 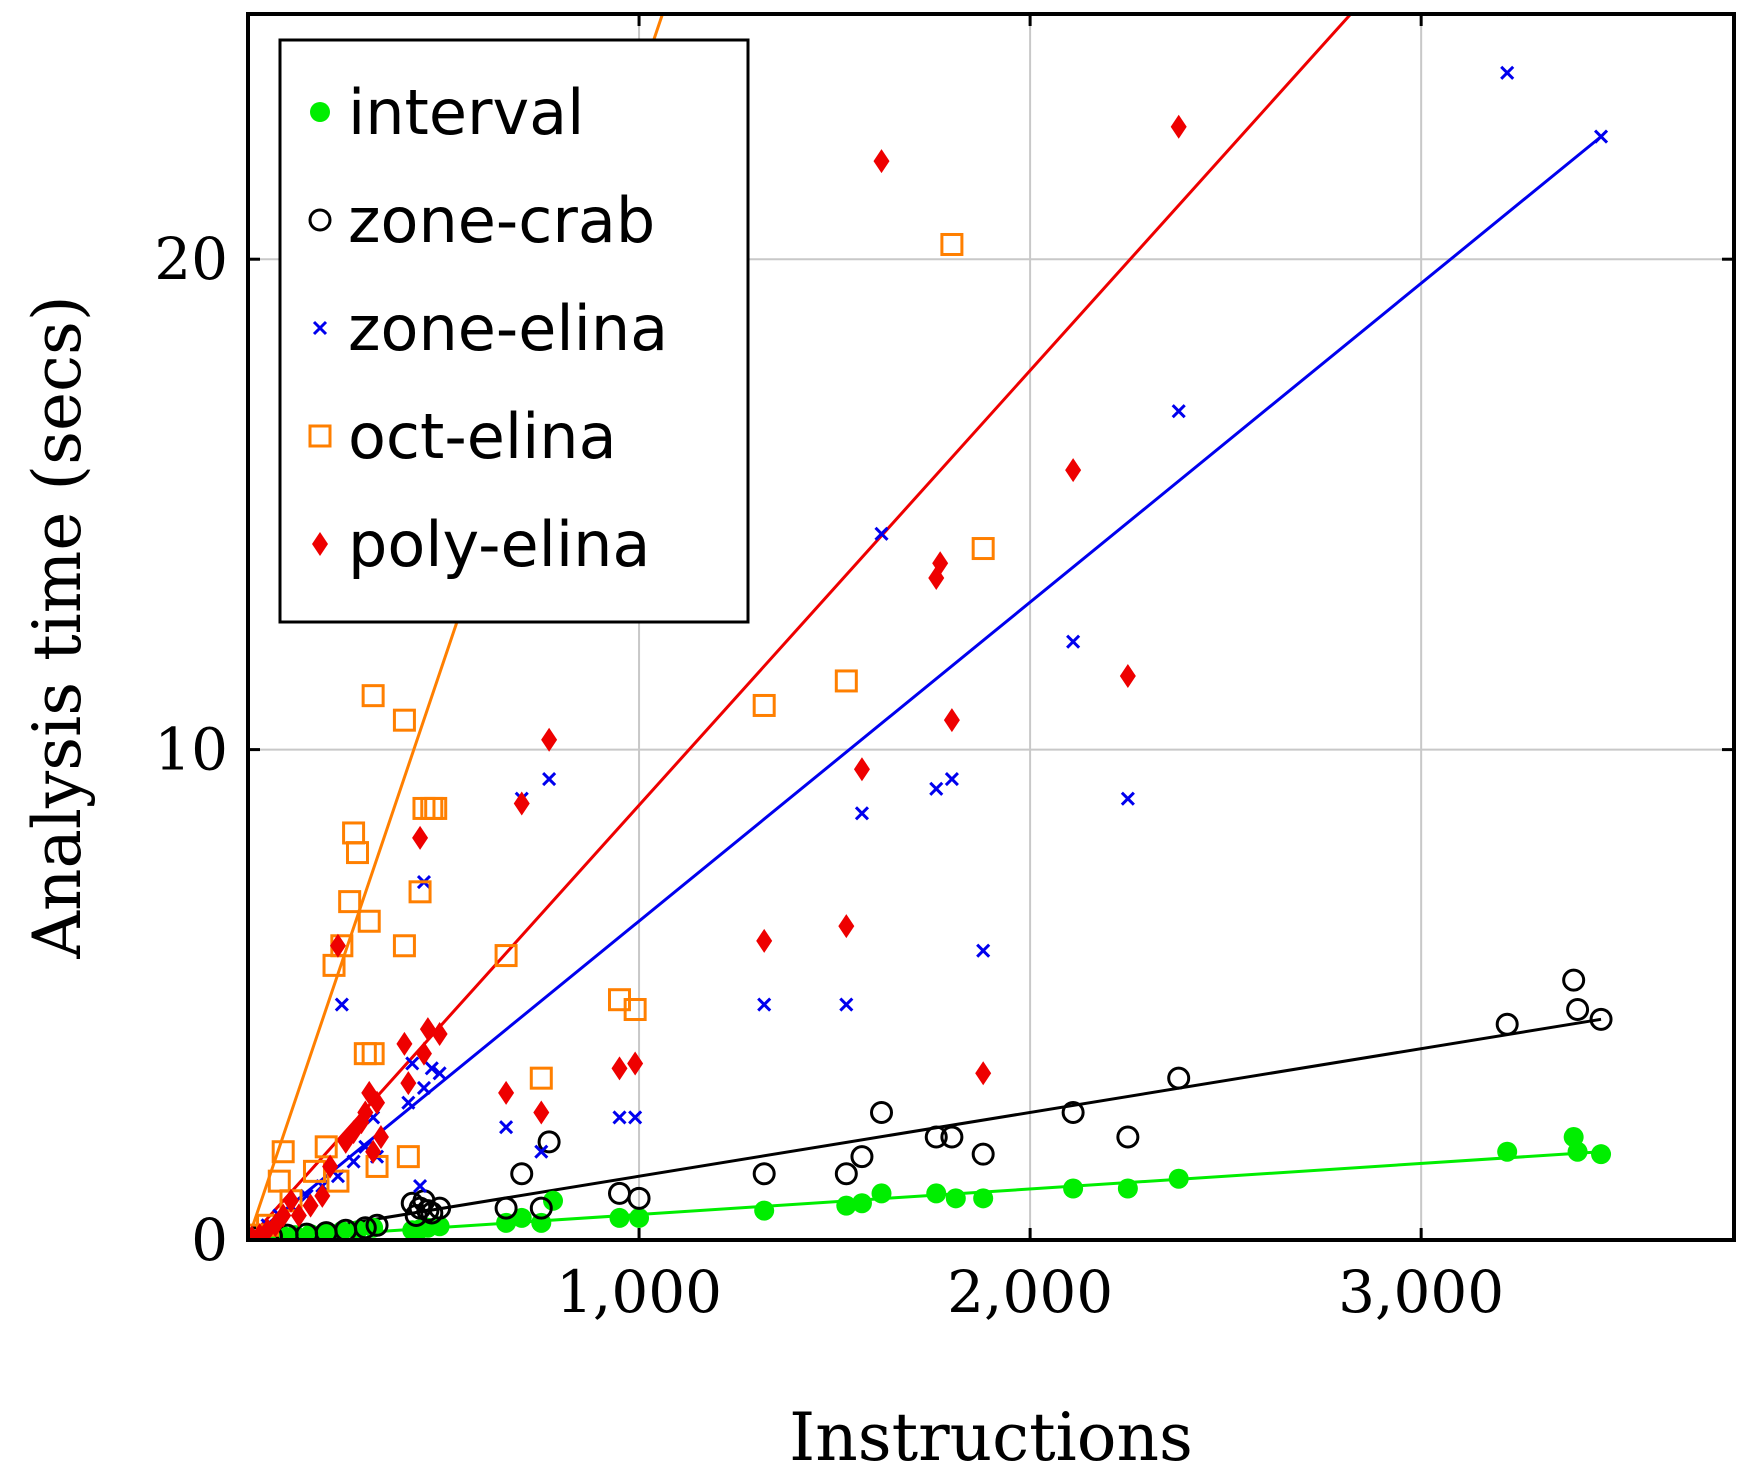 I want to click on zone-elina-legend-label: zone-elina, so click(x=508, y=328).